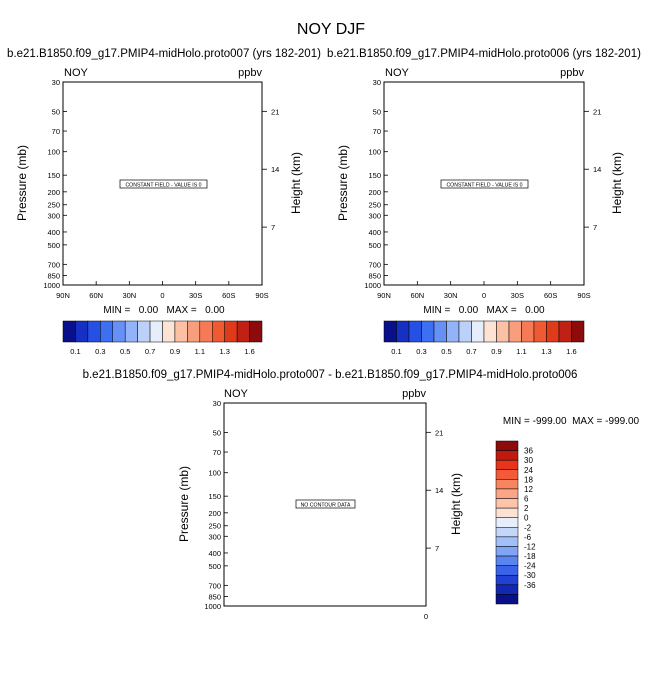  Describe the element at coordinates (528, 479) in the screenshot. I see `diff-colorbar-label: 18` at that location.